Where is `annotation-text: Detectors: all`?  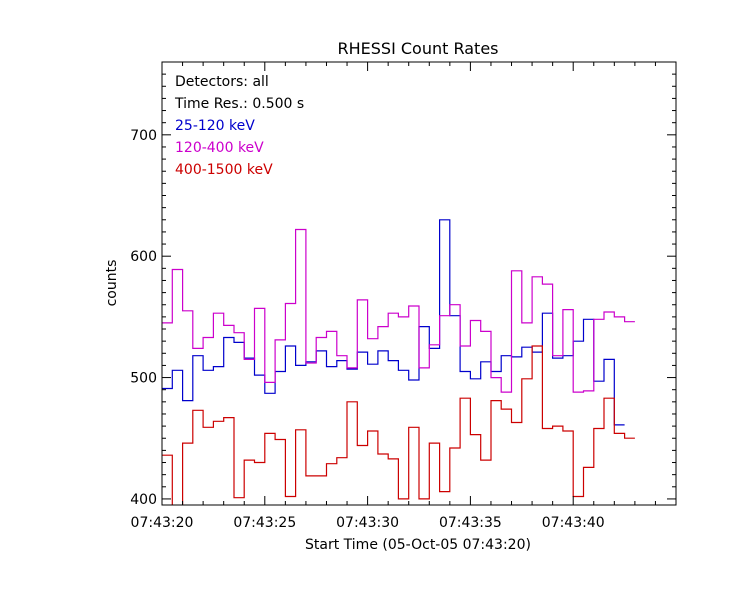 annotation-text: Detectors: all is located at coordinates (222, 82).